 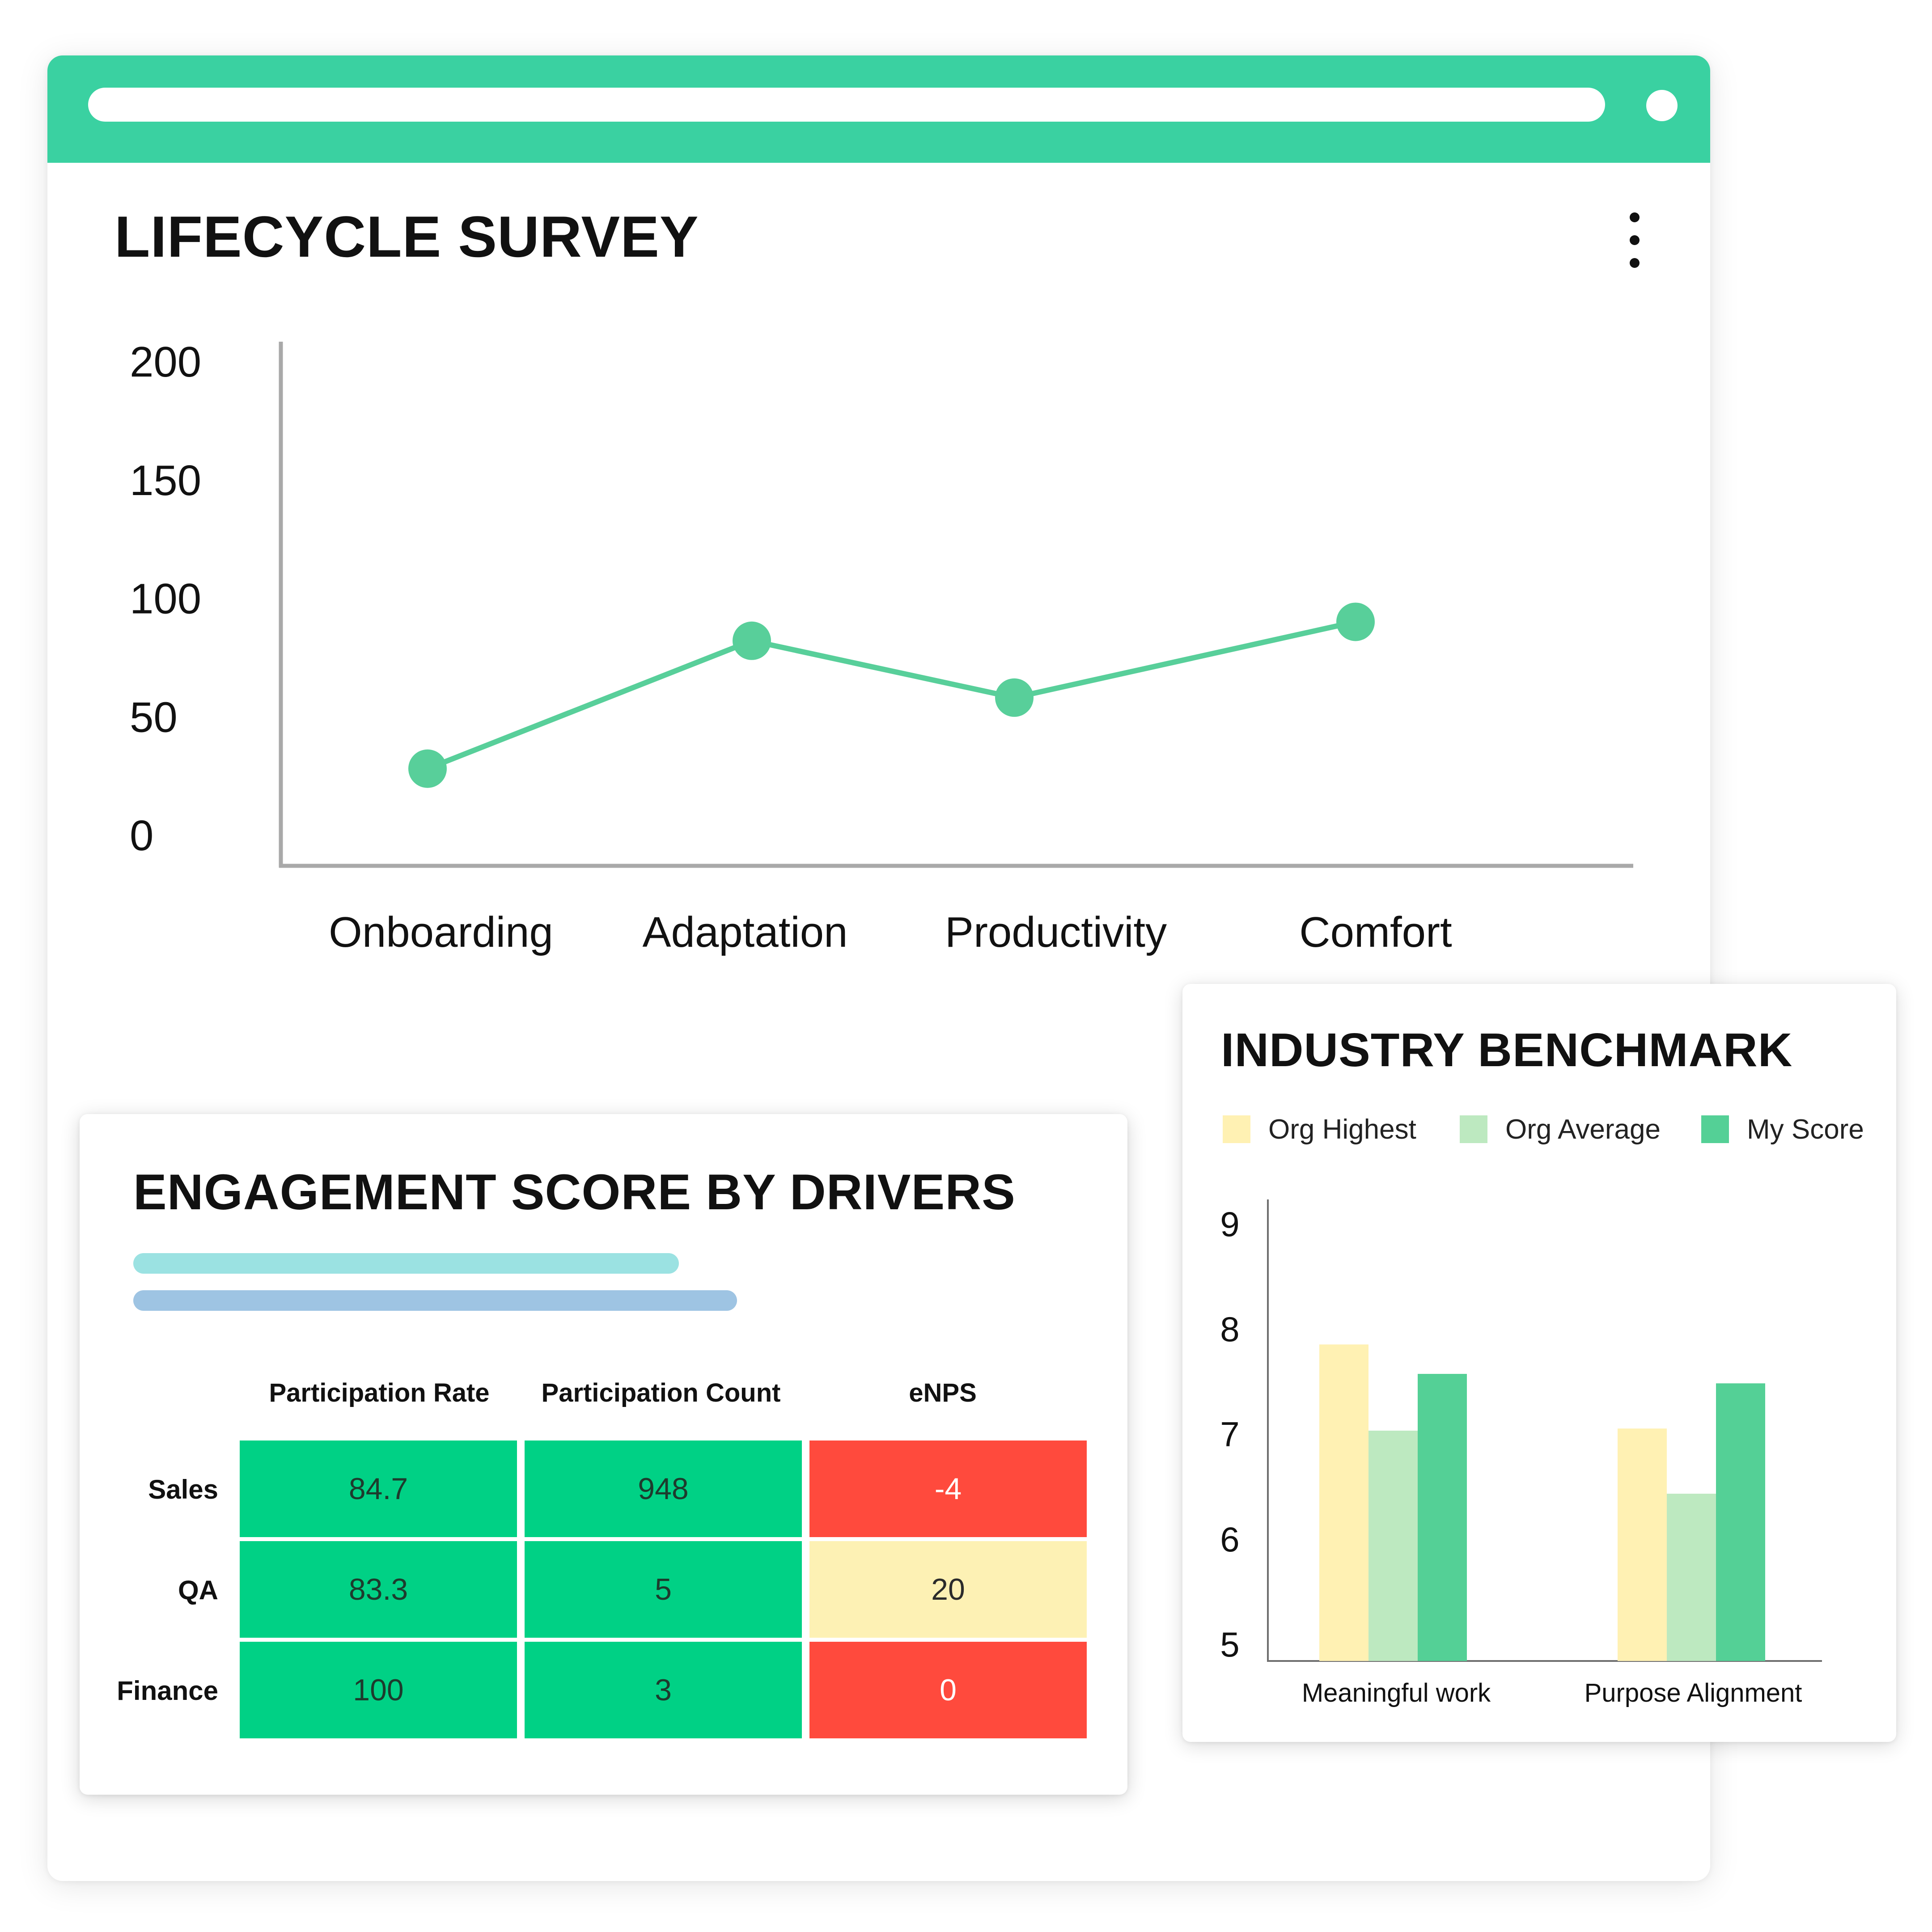 I want to click on y-tick-label: 7, so click(x=1229, y=1434).